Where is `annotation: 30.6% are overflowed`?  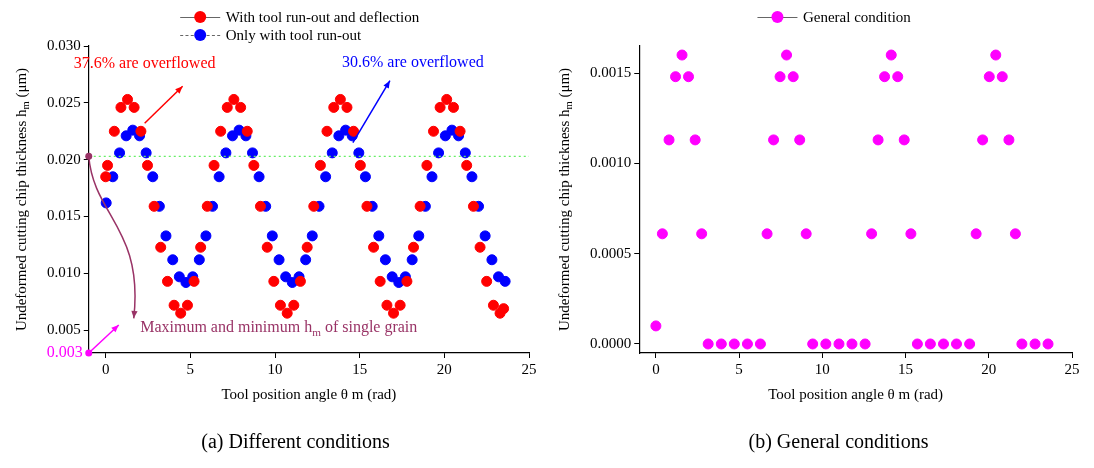 annotation: 30.6% are overflowed is located at coordinates (413, 61).